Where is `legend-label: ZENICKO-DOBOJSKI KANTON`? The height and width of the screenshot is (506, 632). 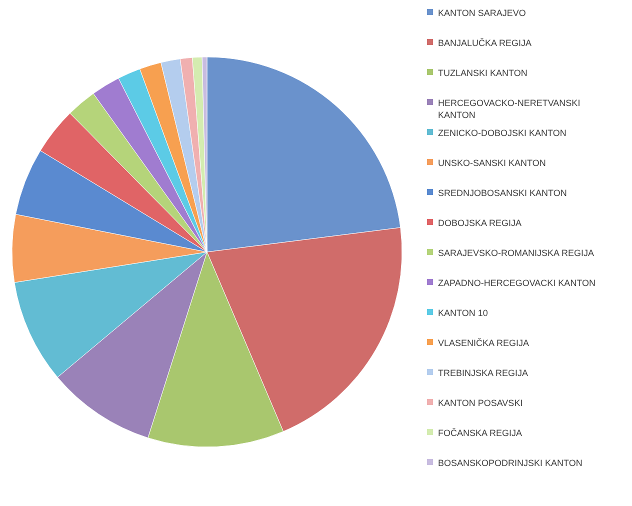
legend-label: ZENICKO-DOBOJSKI KANTON is located at coordinates (502, 133).